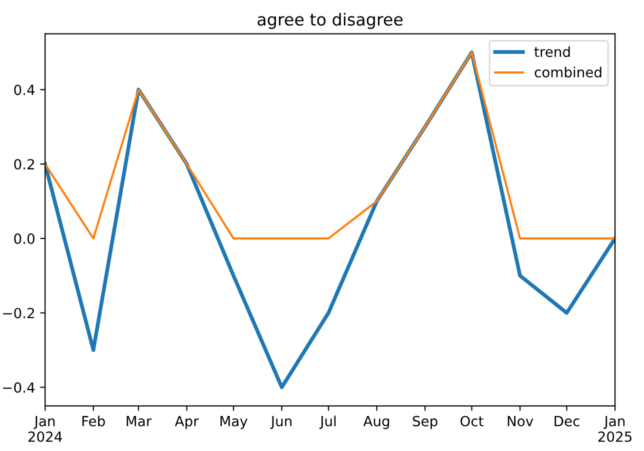  I want to click on y-tick-label: −0.4, so click(19, 387).